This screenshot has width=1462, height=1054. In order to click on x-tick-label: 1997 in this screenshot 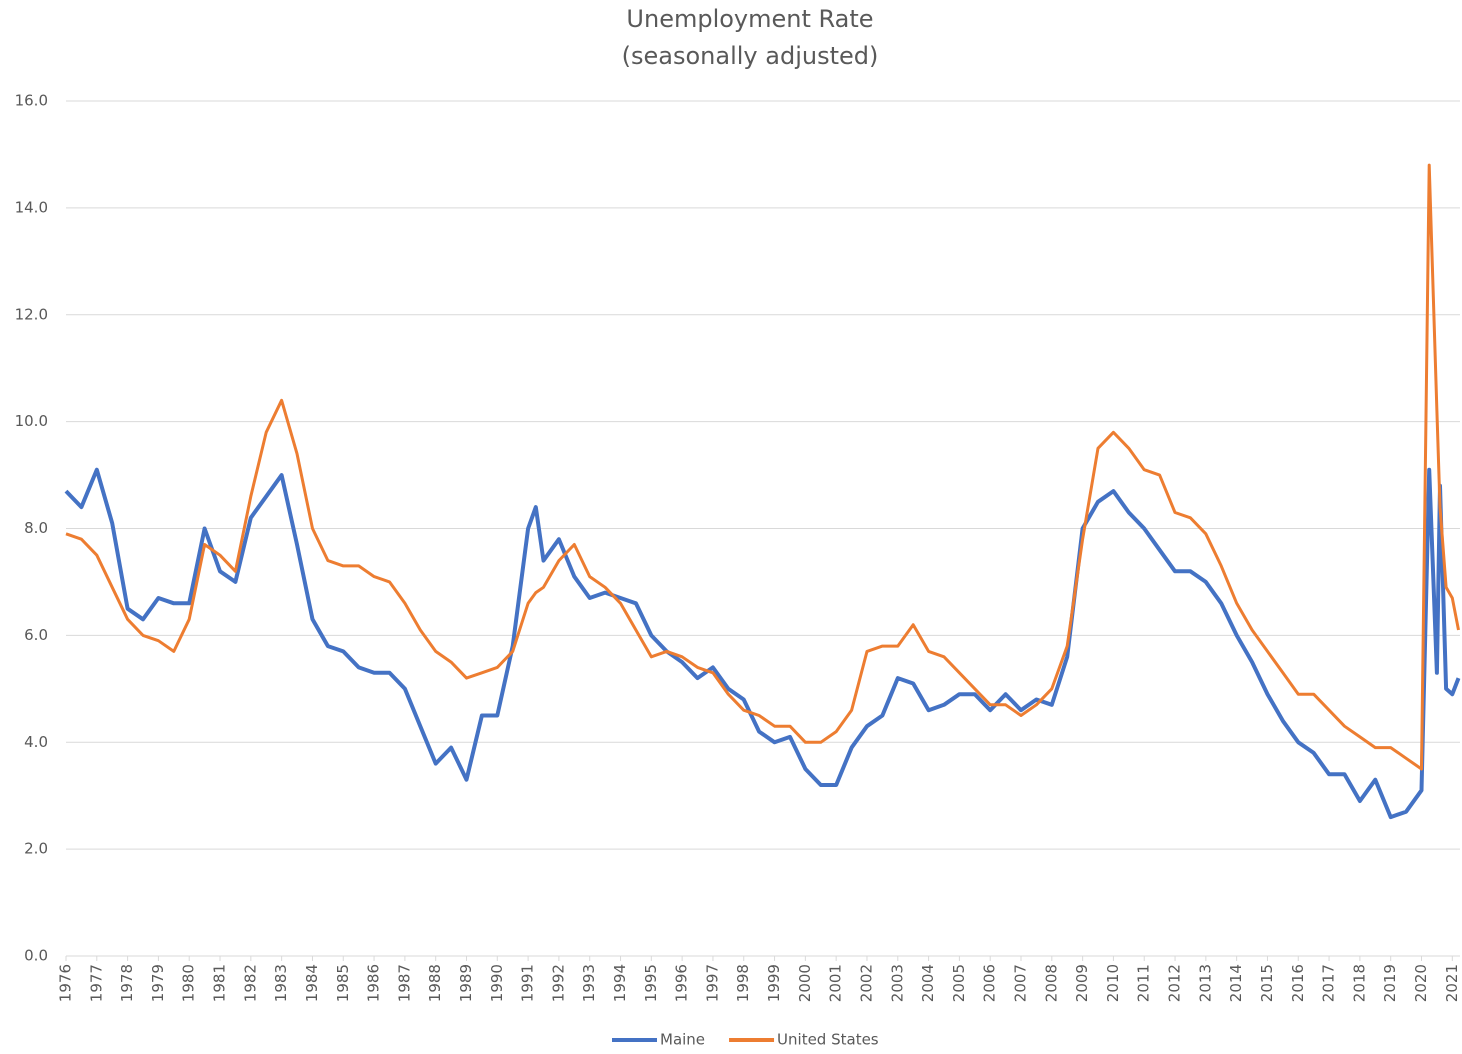, I will do `click(712, 983)`.